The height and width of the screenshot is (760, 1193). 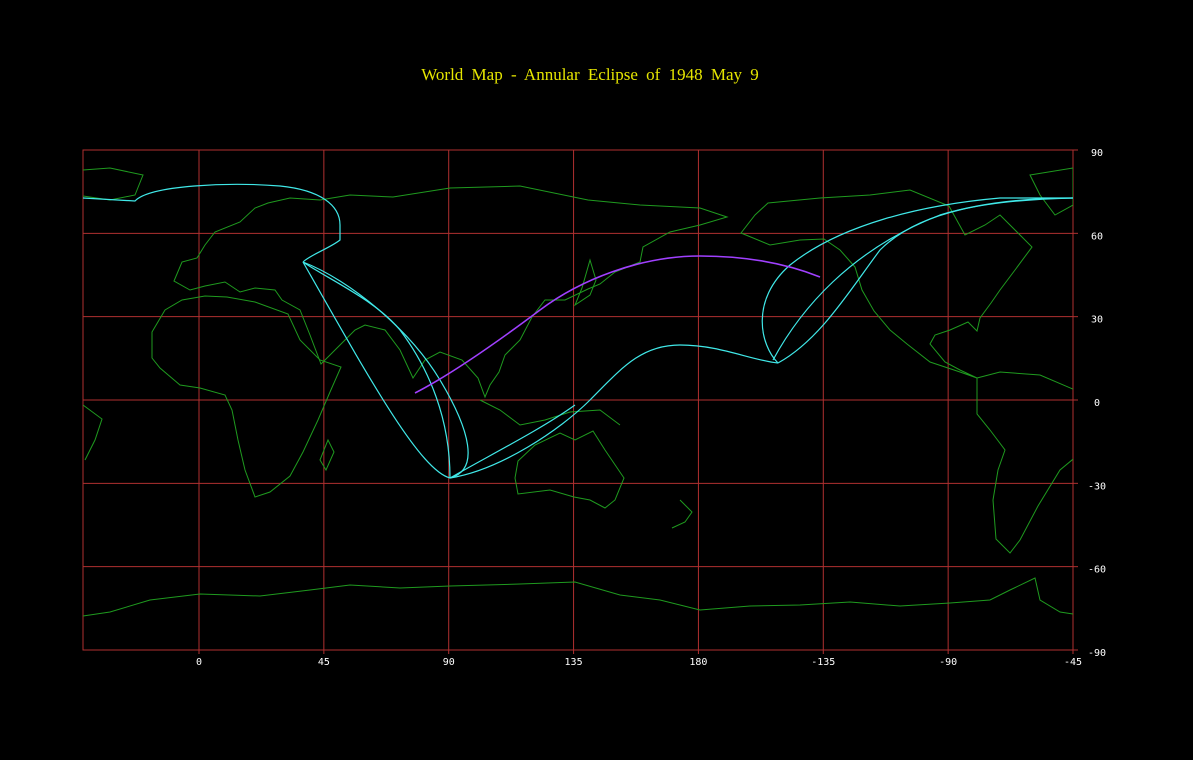 What do you see at coordinates (1097, 236) in the screenshot?
I see `lat-tick-label: 60` at bounding box center [1097, 236].